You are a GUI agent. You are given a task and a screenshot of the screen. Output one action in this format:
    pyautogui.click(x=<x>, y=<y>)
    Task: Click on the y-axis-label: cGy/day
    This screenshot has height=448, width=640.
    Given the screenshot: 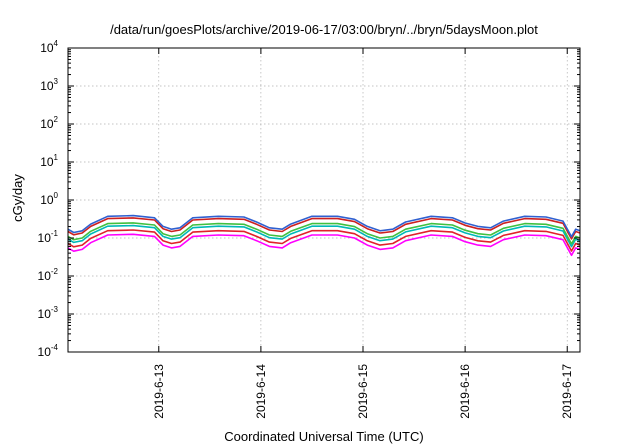 What is the action you would take?
    pyautogui.click(x=17, y=198)
    